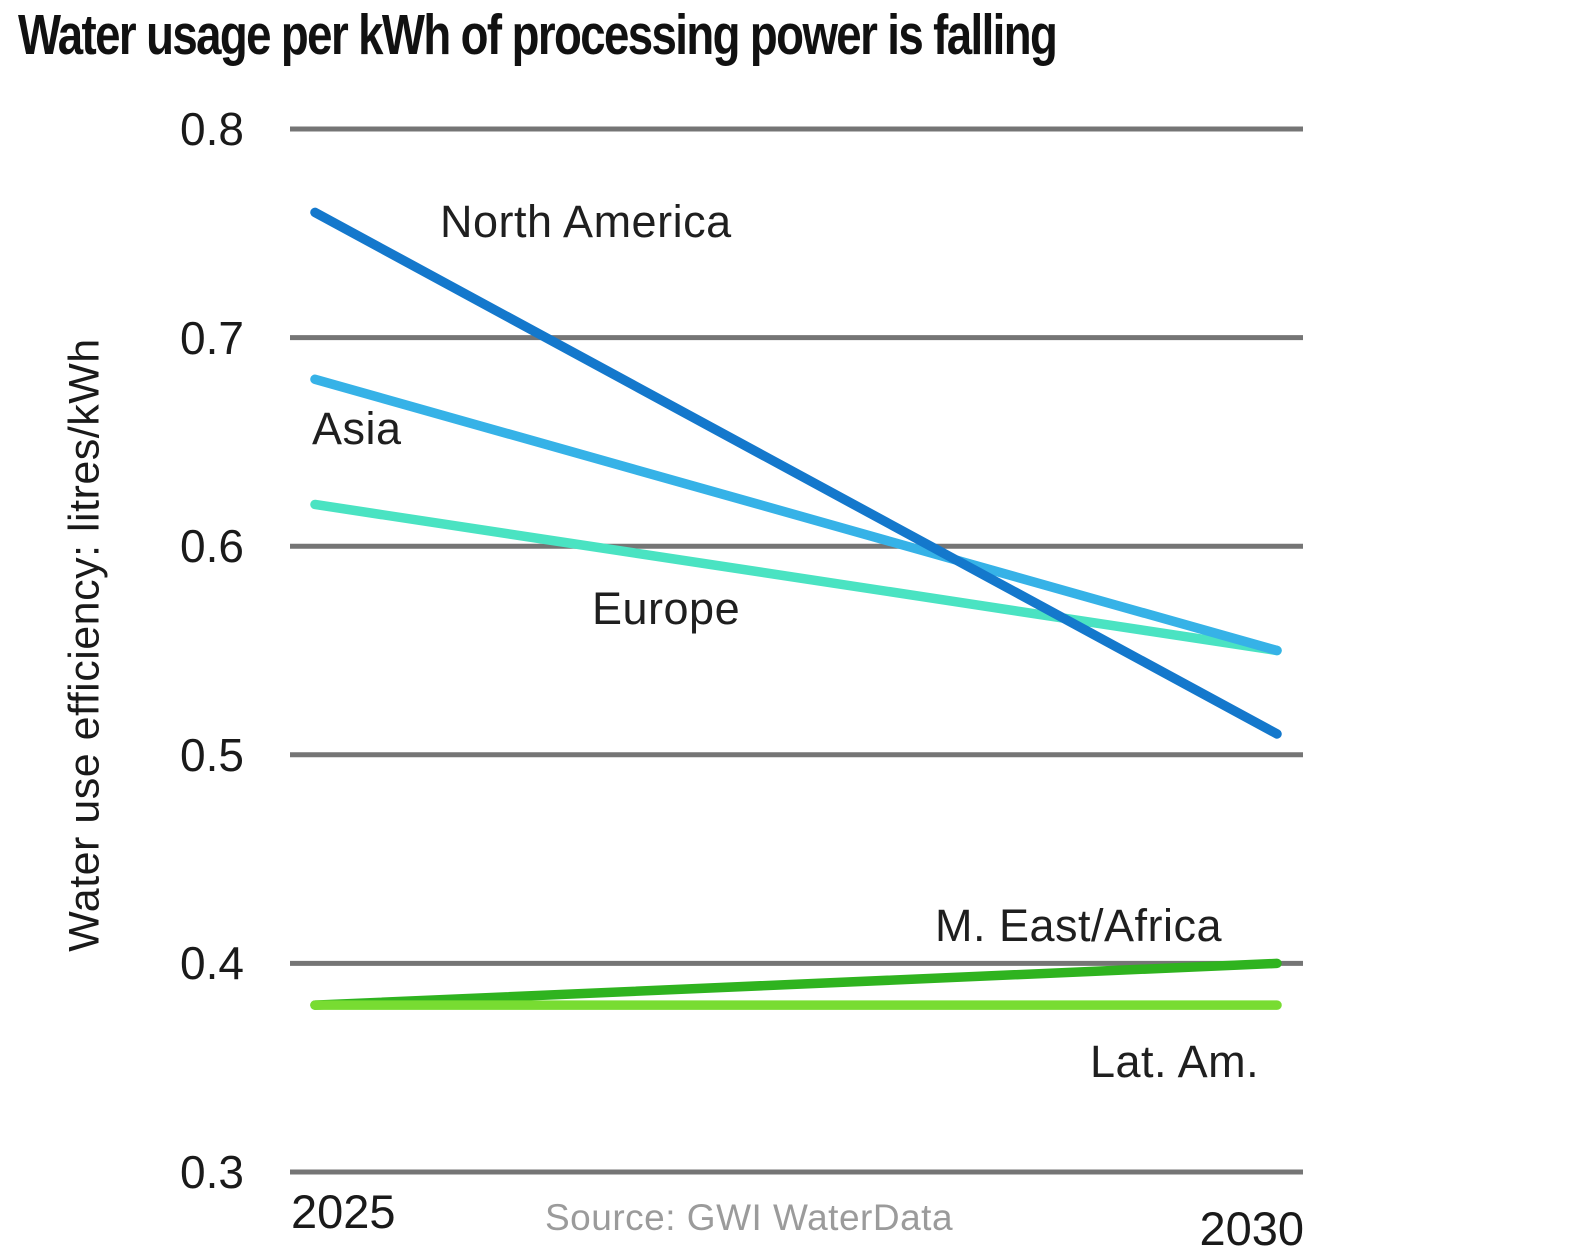 This screenshot has height=1254, width=1577. I want to click on y-tick-label-0.5: 0.5, so click(212, 754).